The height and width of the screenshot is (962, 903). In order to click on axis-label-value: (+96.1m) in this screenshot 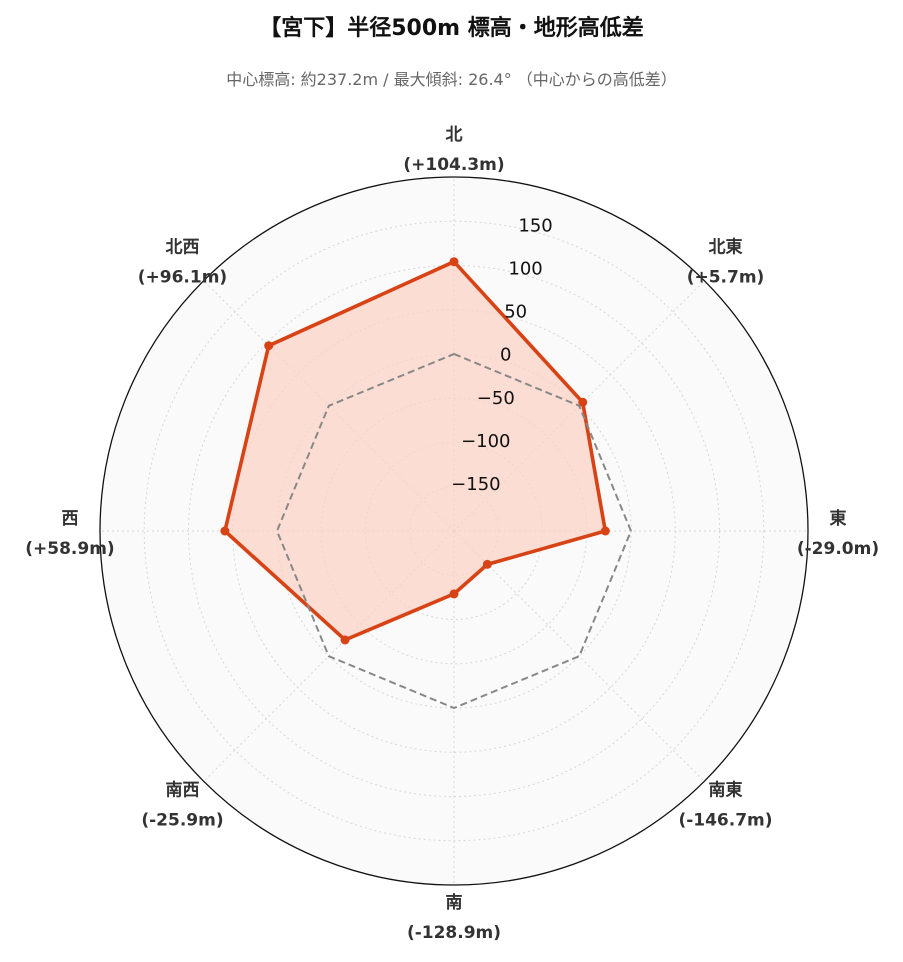, I will do `click(182, 278)`.